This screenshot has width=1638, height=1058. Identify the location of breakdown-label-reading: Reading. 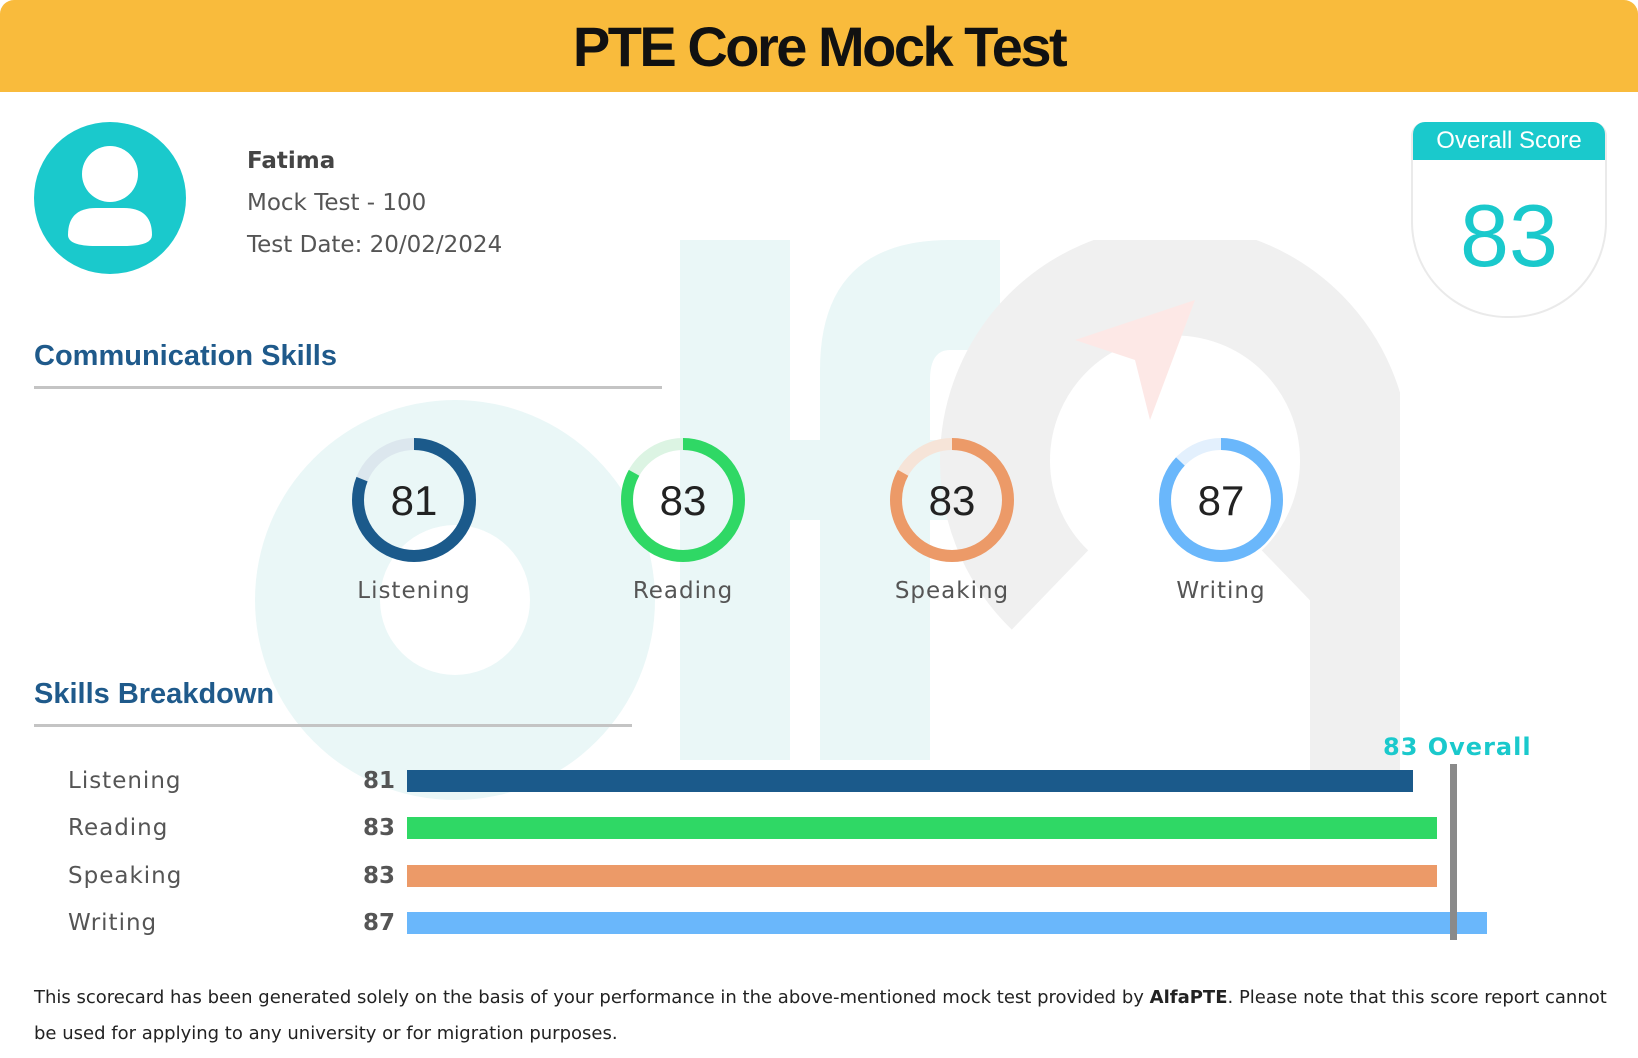
(118, 828).